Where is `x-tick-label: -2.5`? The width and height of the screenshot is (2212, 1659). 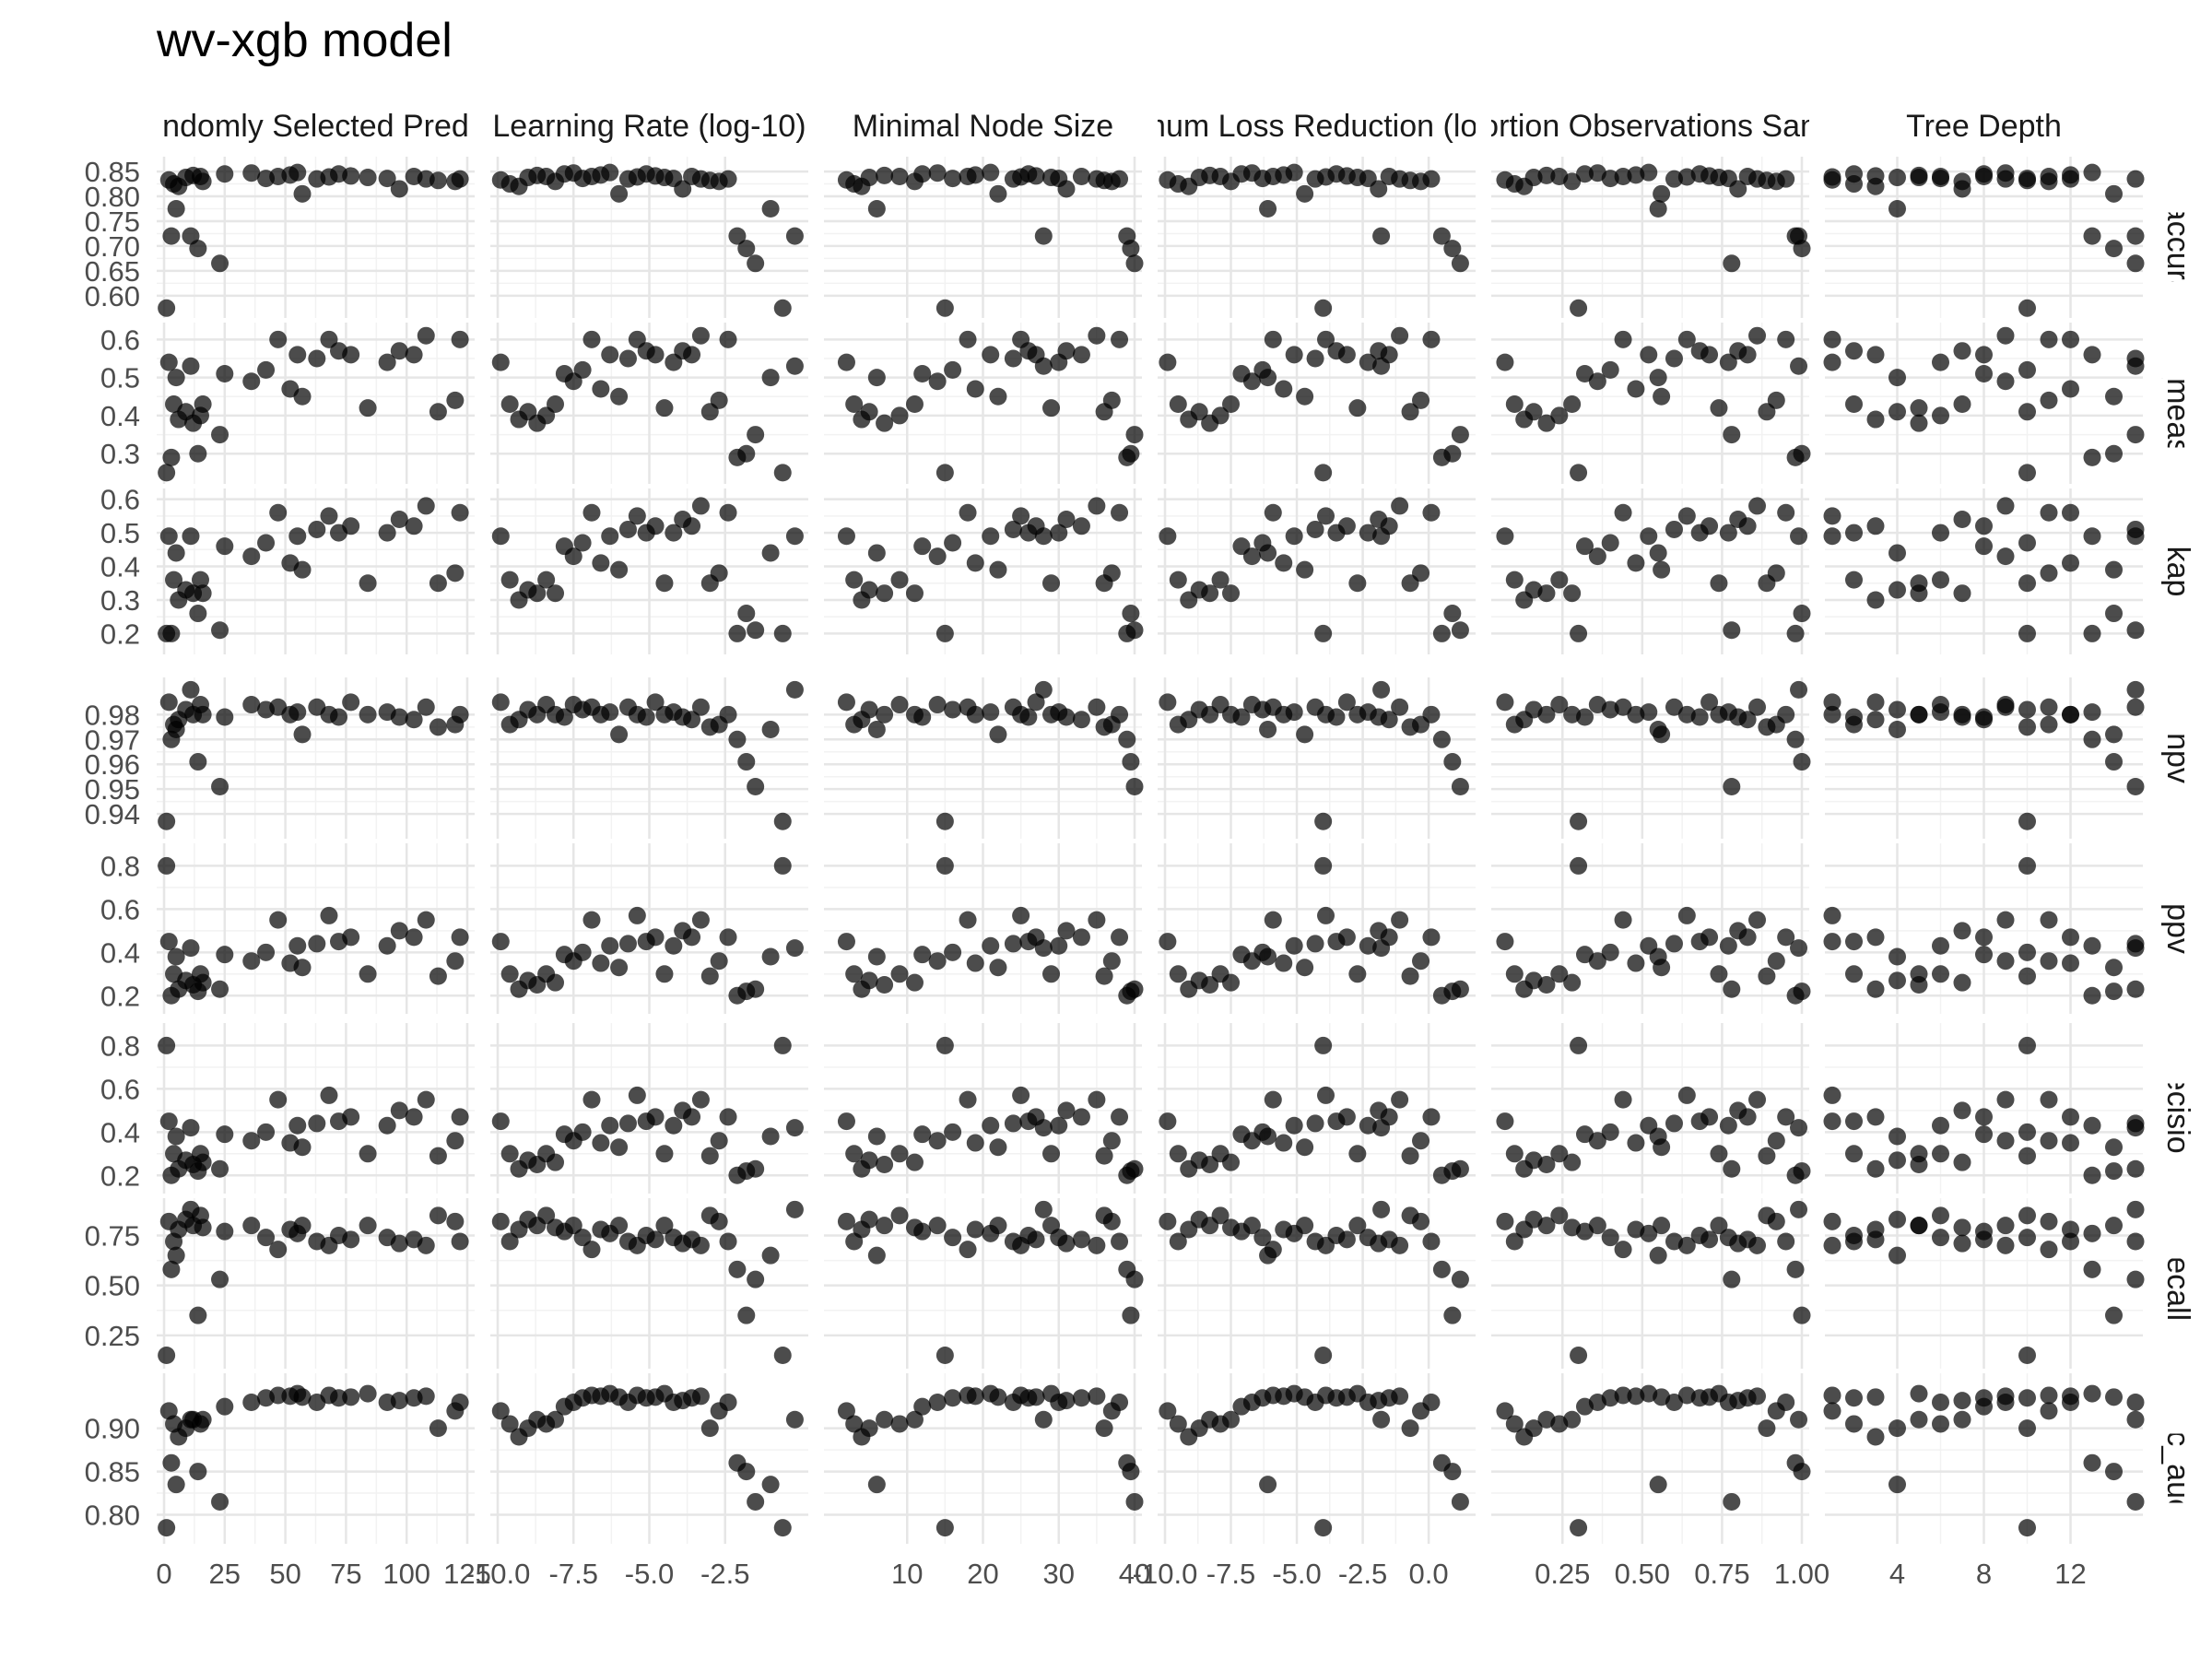 x-tick-label: -2.5 is located at coordinates (1362, 1574).